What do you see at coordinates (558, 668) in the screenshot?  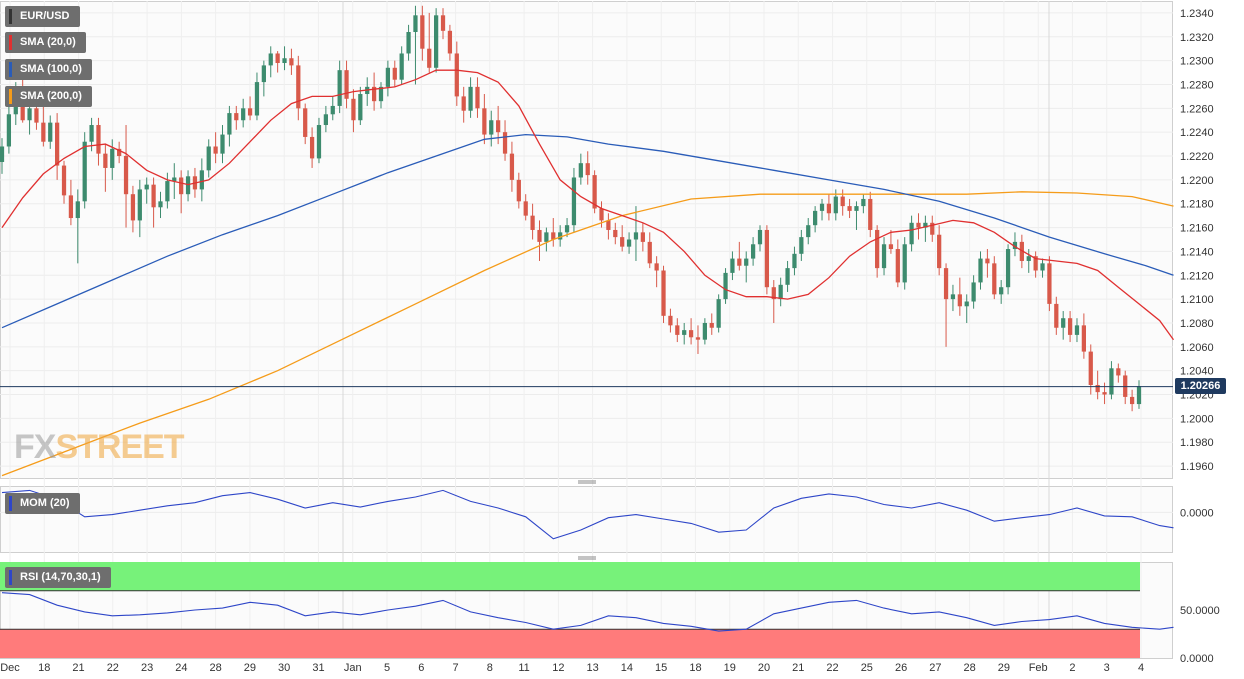 I see `date-tick-label: 12` at bounding box center [558, 668].